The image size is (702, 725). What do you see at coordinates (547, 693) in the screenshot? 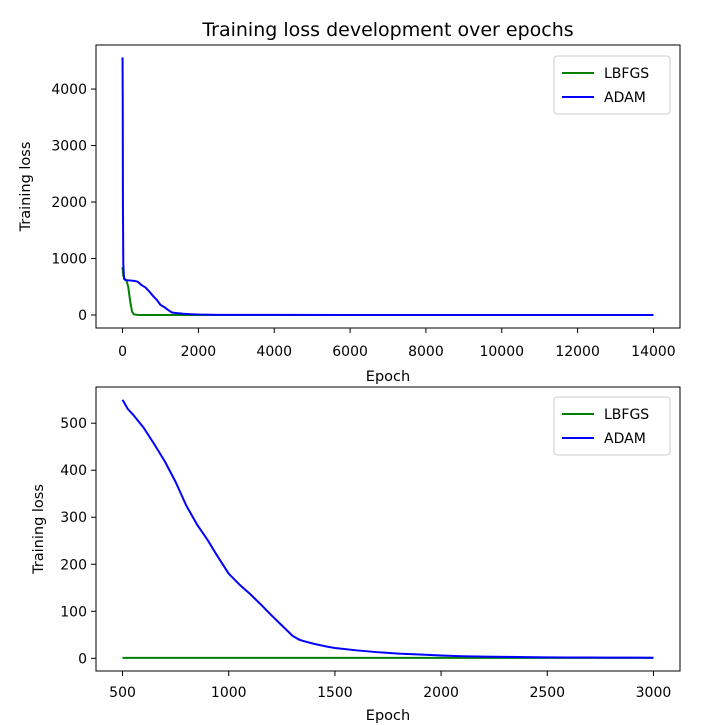
I see `x-tick-label: 2500` at bounding box center [547, 693].